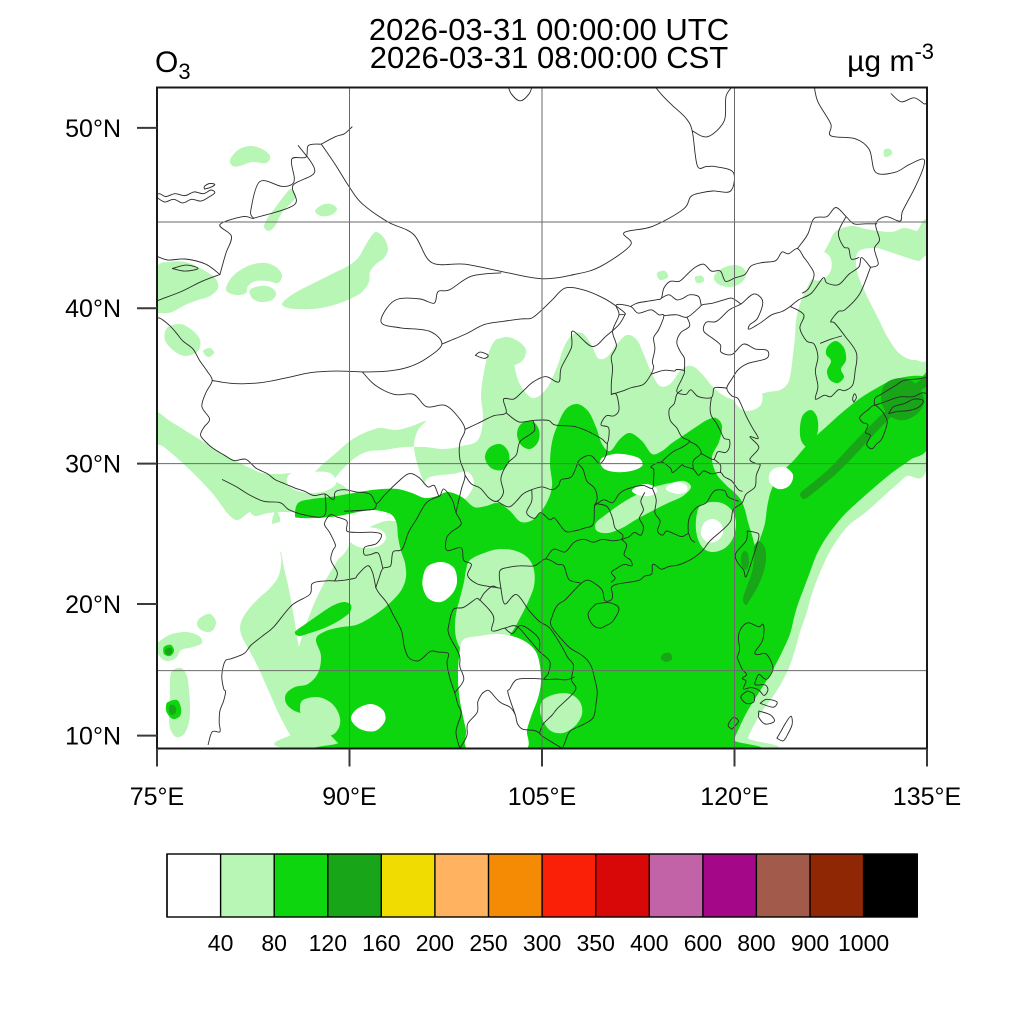  I want to click on svg-text: 1000, so click(863, 943).